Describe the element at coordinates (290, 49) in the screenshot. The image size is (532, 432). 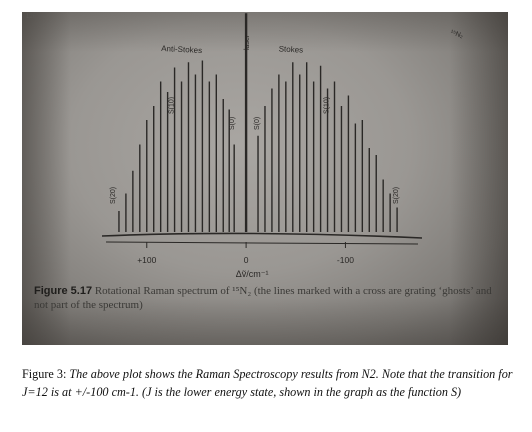
I see `stokes-label: Stokes` at that location.